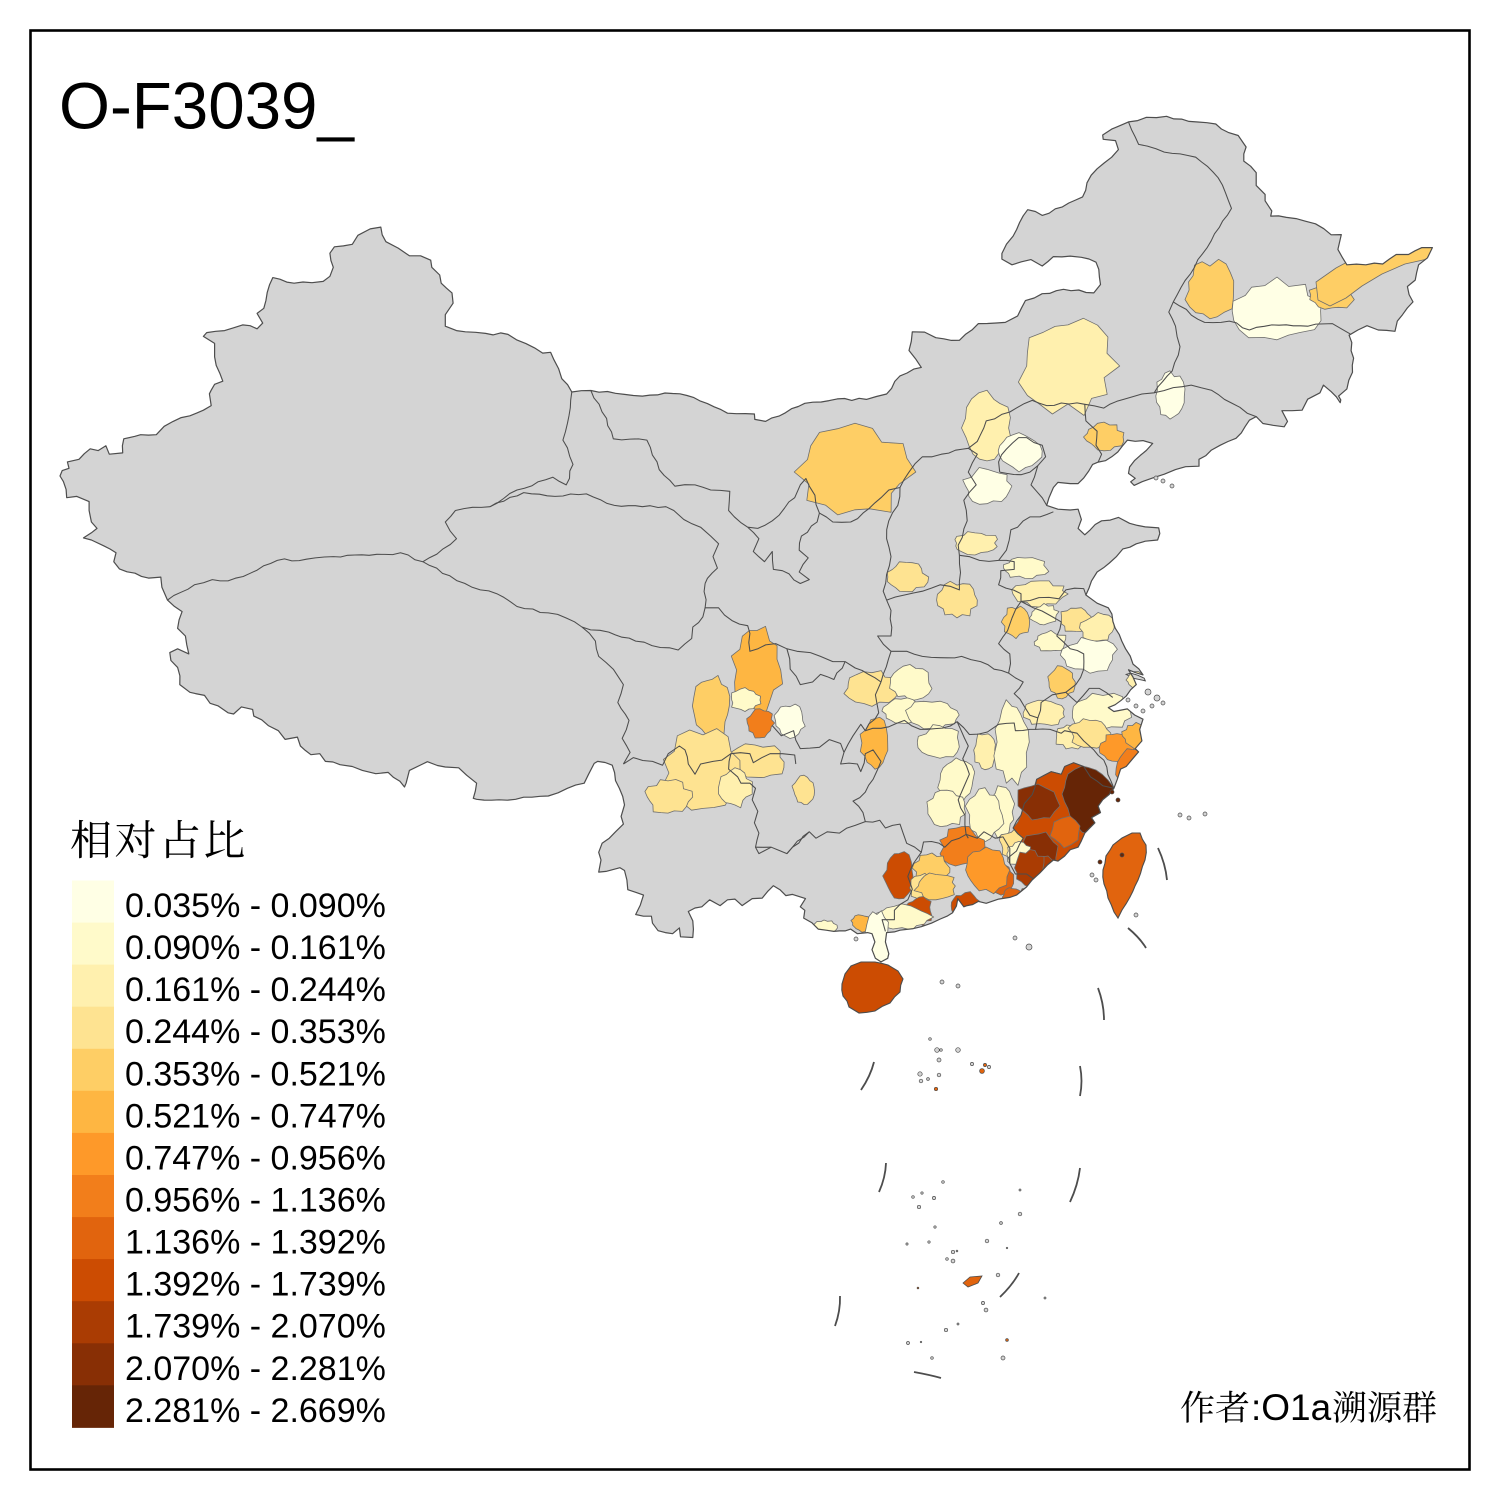 The width and height of the screenshot is (1500, 1500). What do you see at coordinates (255, 1158) in the screenshot?
I see `svg-text: 0.747% - 0.956%` at bounding box center [255, 1158].